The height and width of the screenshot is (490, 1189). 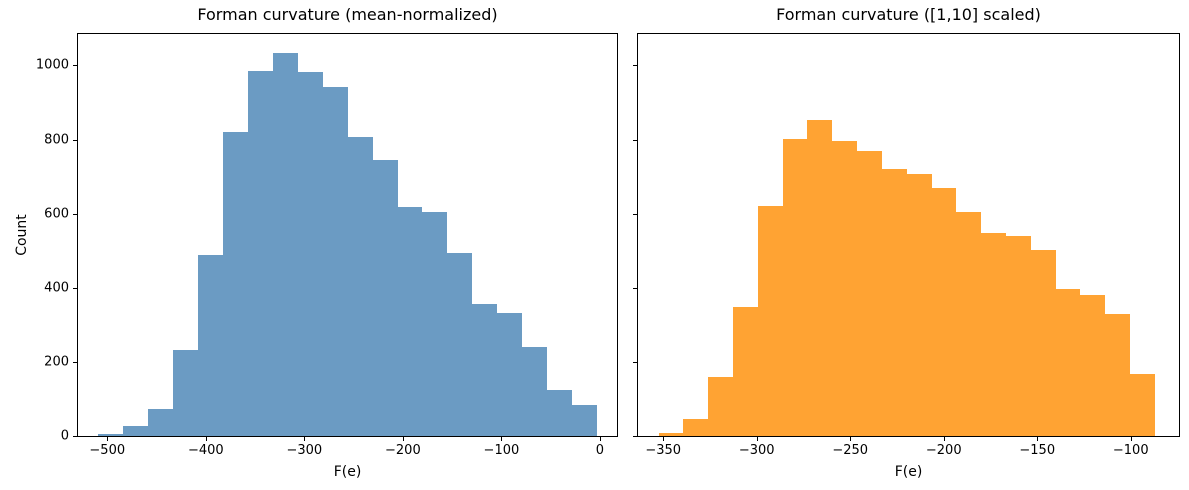 What do you see at coordinates (1037, 450) in the screenshot?
I see `x-tick-label: −150` at bounding box center [1037, 450].